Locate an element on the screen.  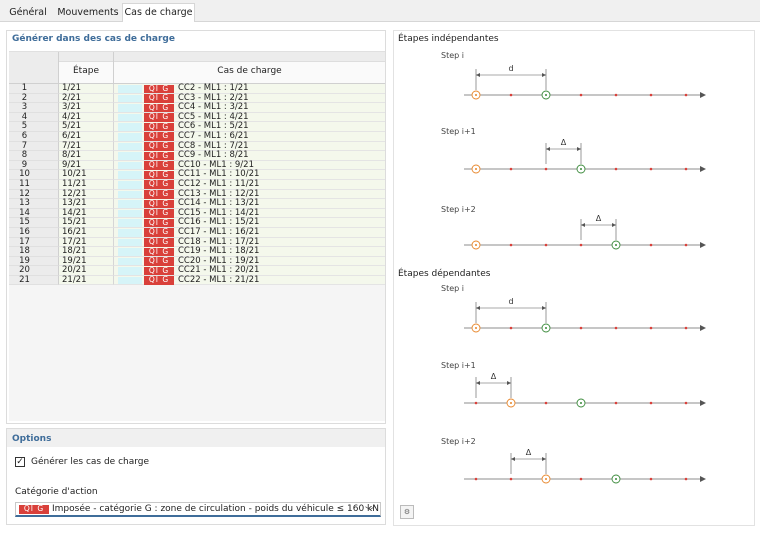
row-cas-de-charge: QI G CC13 - ML1 : 12/21 is located at coordinates (249, 194).